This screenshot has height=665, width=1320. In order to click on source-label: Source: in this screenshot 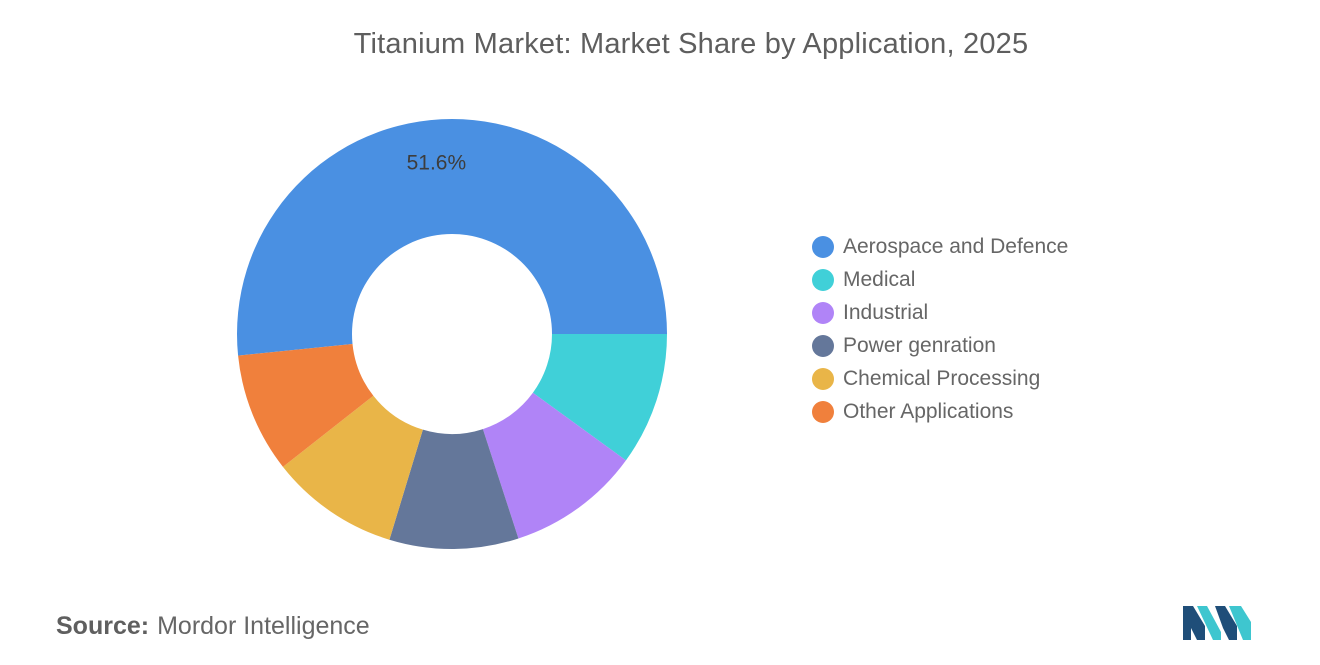, I will do `click(103, 626)`.